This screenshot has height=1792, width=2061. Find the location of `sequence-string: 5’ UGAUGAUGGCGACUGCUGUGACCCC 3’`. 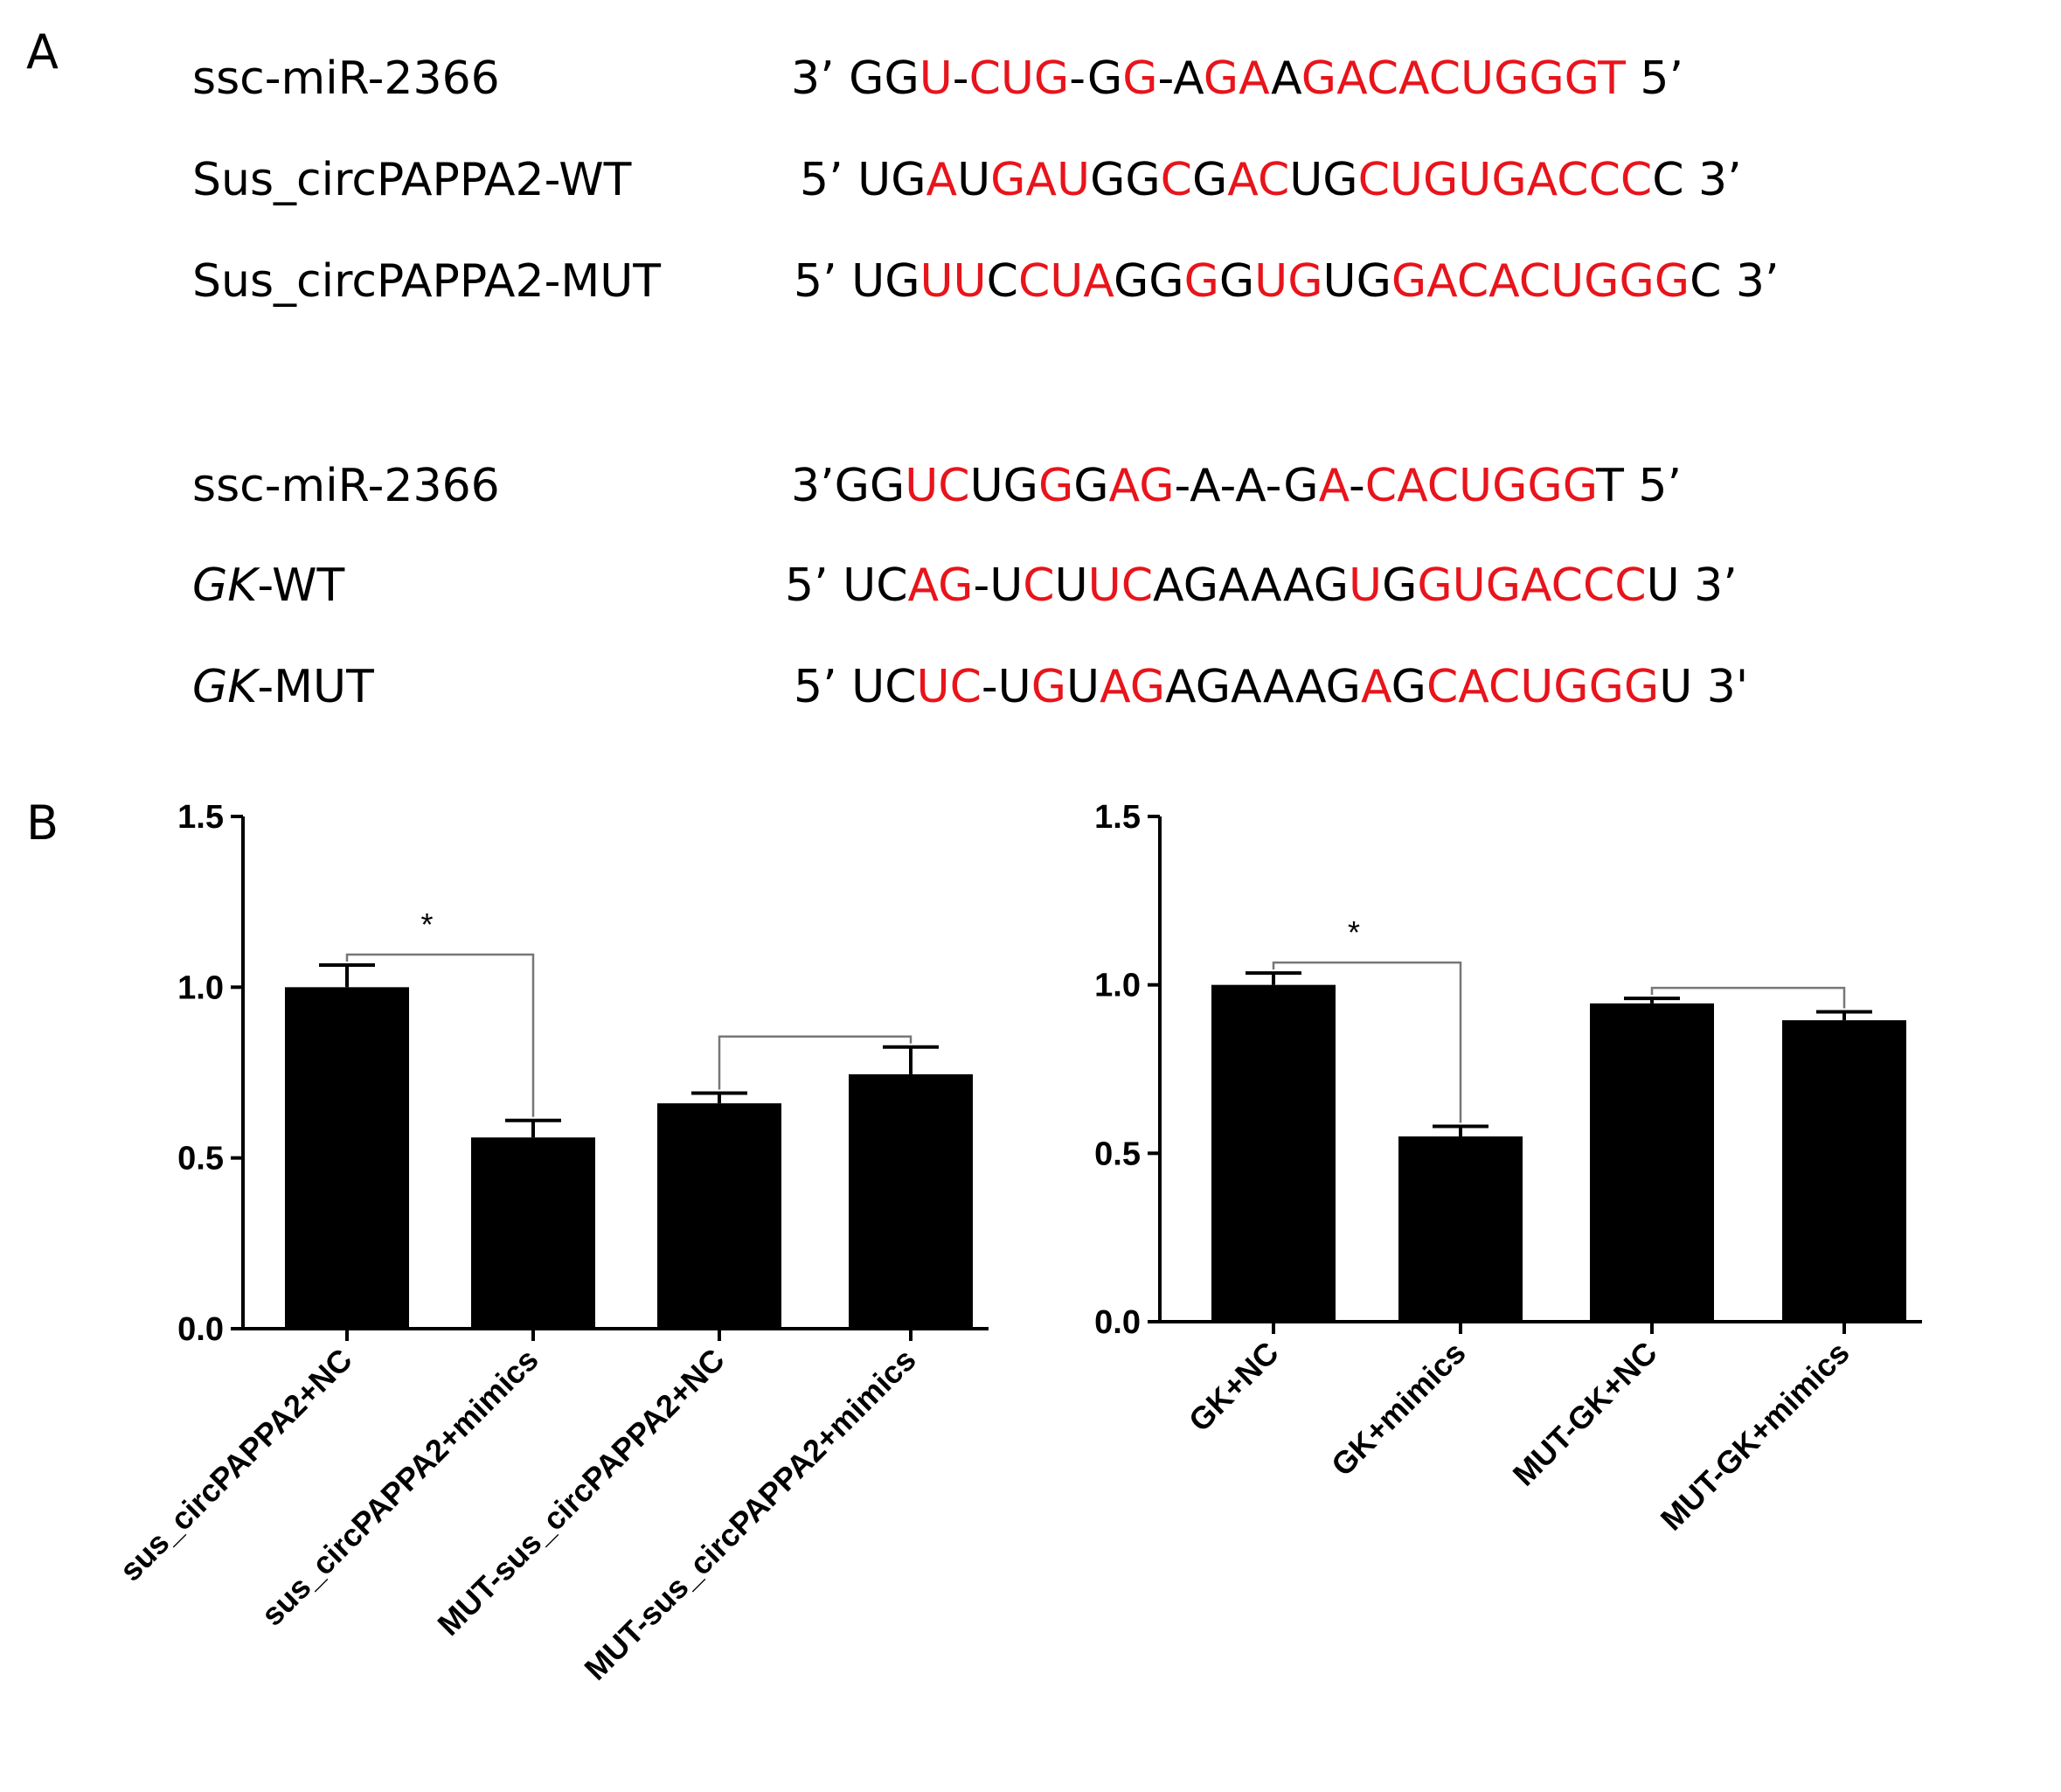

sequence-string: 5’ UGAUGAUGGCGACUGCUGUGACCCC 3’ is located at coordinates (1271, 180).